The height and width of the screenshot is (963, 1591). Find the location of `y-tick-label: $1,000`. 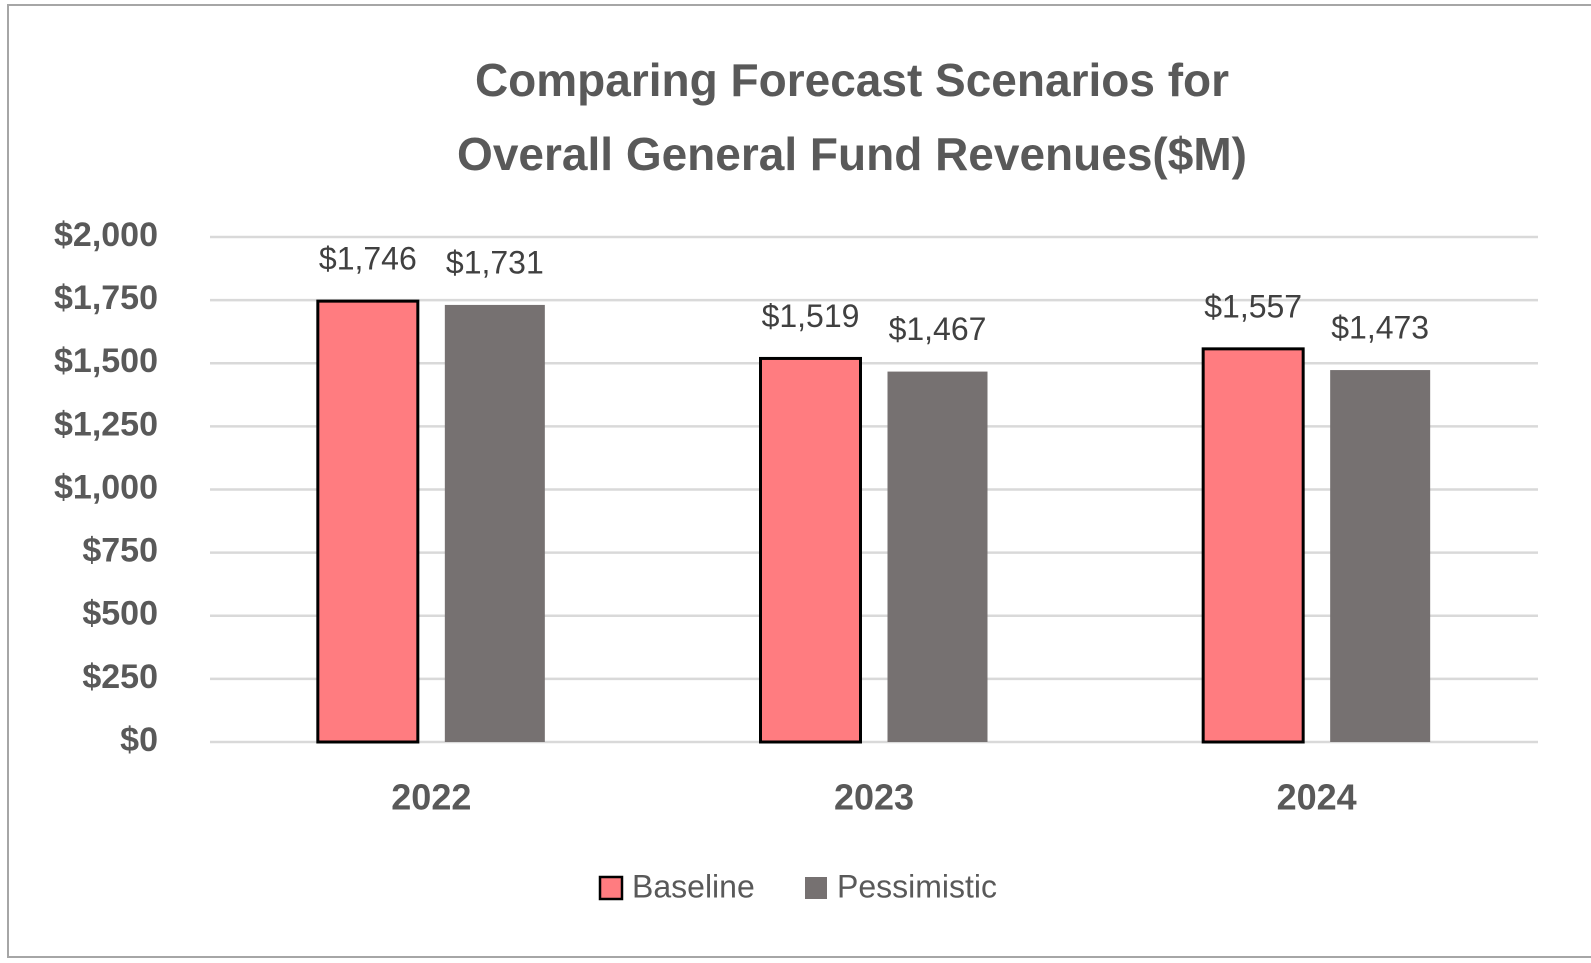

y-tick-label: $1,000 is located at coordinates (106, 487).